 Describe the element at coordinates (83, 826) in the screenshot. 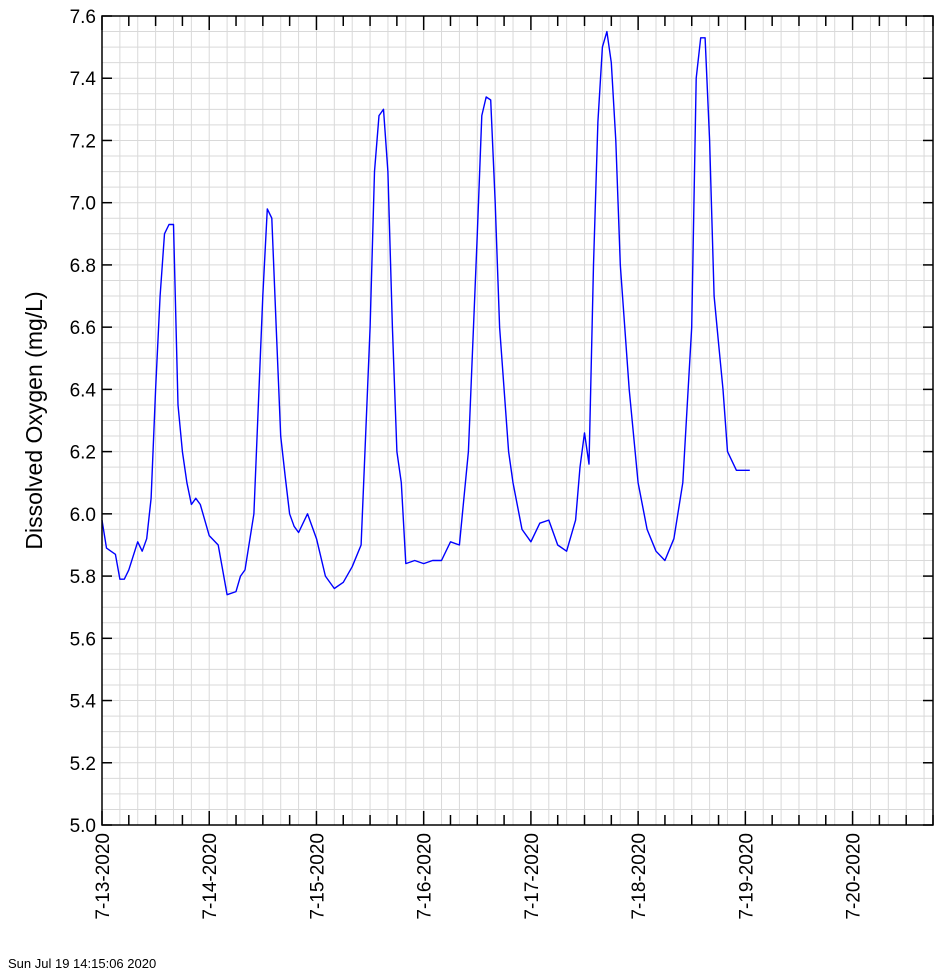

I see `y-tick-label: 5.0` at that location.